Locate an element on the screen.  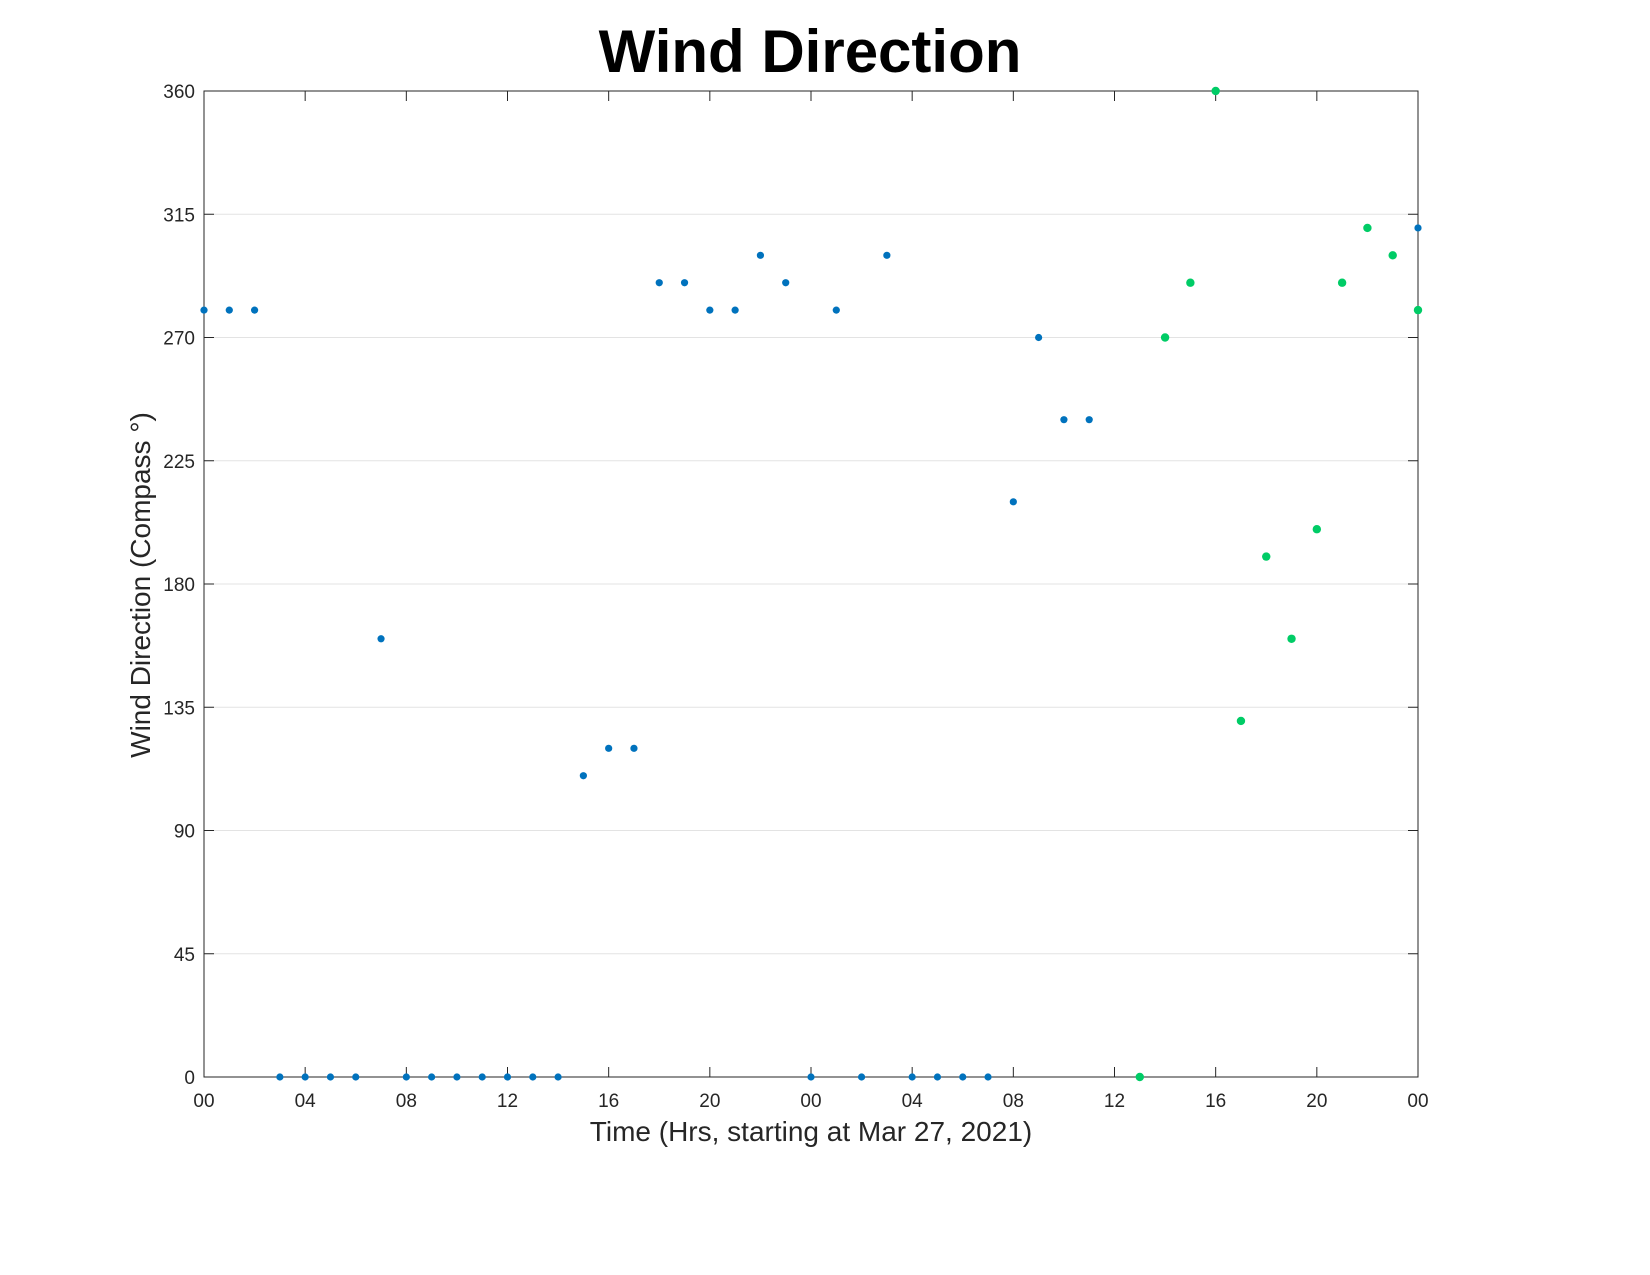
y-tick-label: 180 is located at coordinates (179, 585).